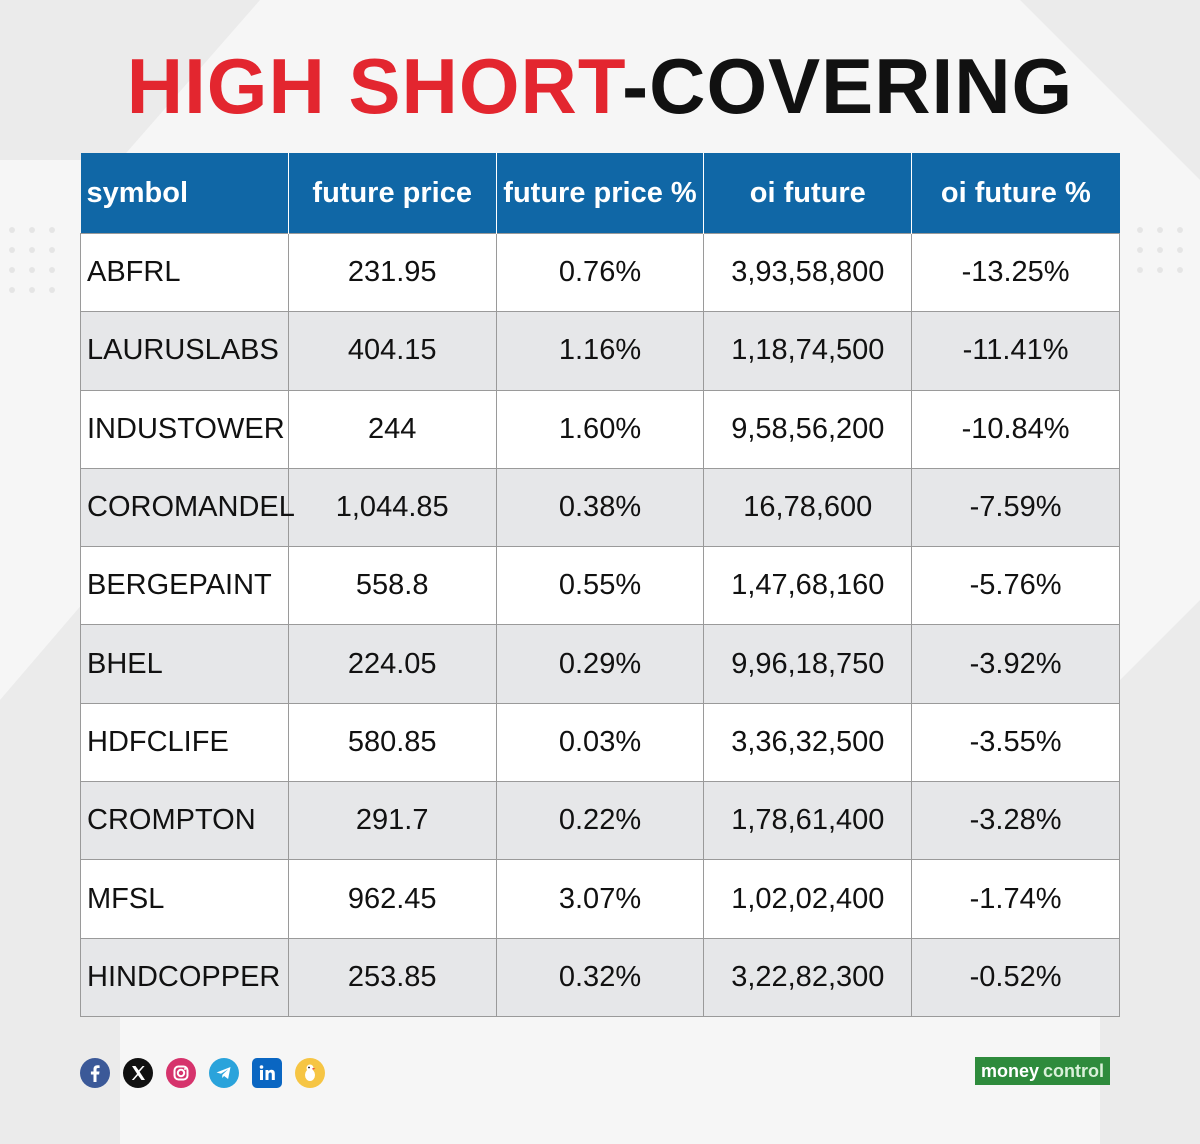  Describe the element at coordinates (392, 977) in the screenshot. I see `cell-future-price: 253.85` at that location.